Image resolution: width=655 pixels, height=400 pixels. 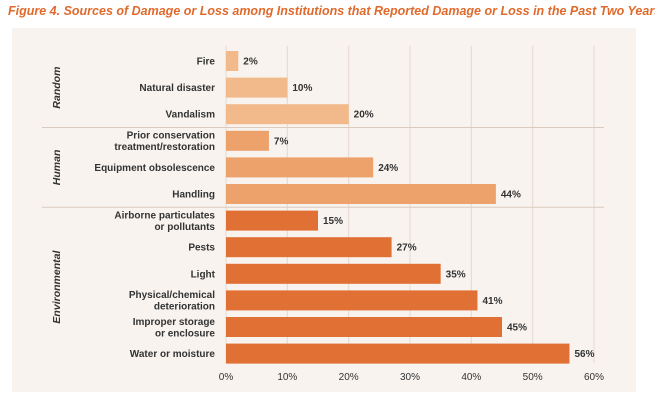 What do you see at coordinates (201, 248) in the screenshot?
I see `category-label: Pests` at bounding box center [201, 248].